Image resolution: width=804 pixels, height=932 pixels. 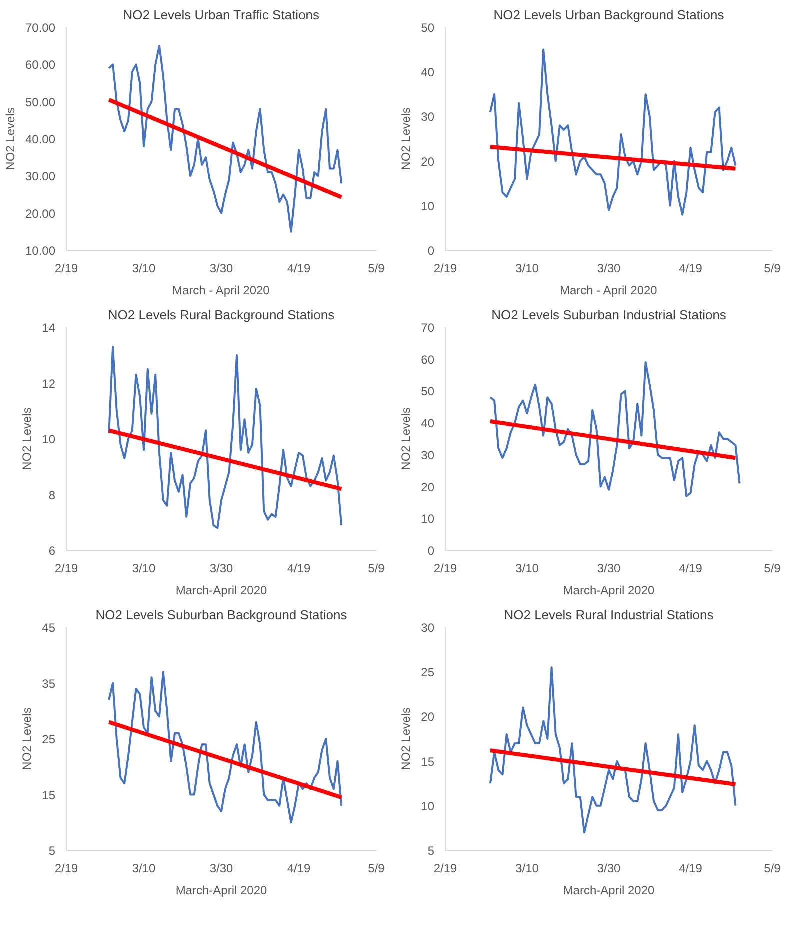 What do you see at coordinates (40, 177) in the screenshot?
I see `y-tick-label: 30.00` at bounding box center [40, 177].